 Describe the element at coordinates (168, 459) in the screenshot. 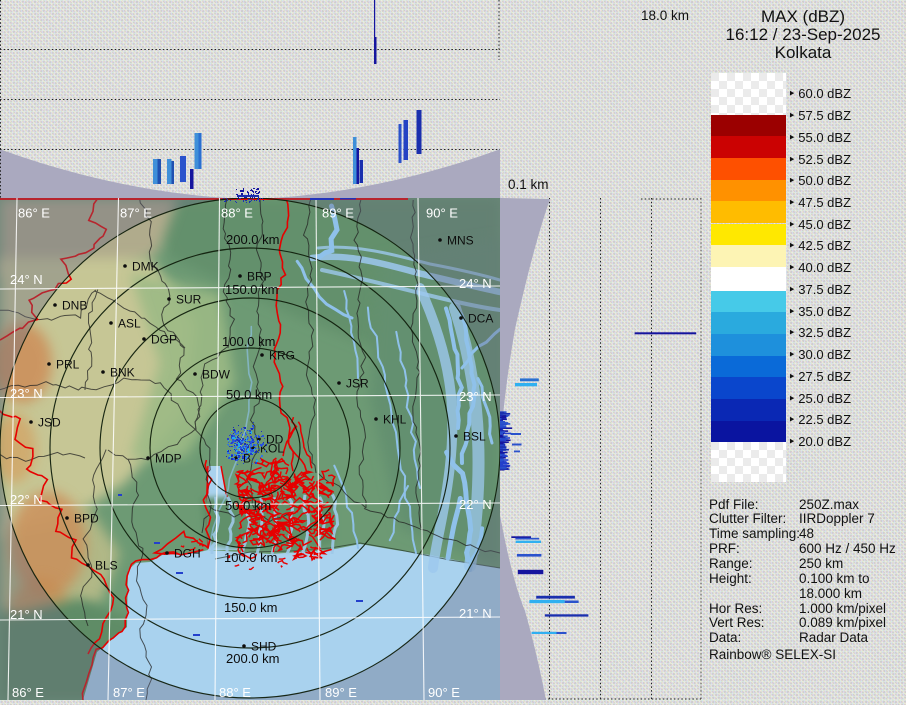

I see `svg-text: MDP` at that location.